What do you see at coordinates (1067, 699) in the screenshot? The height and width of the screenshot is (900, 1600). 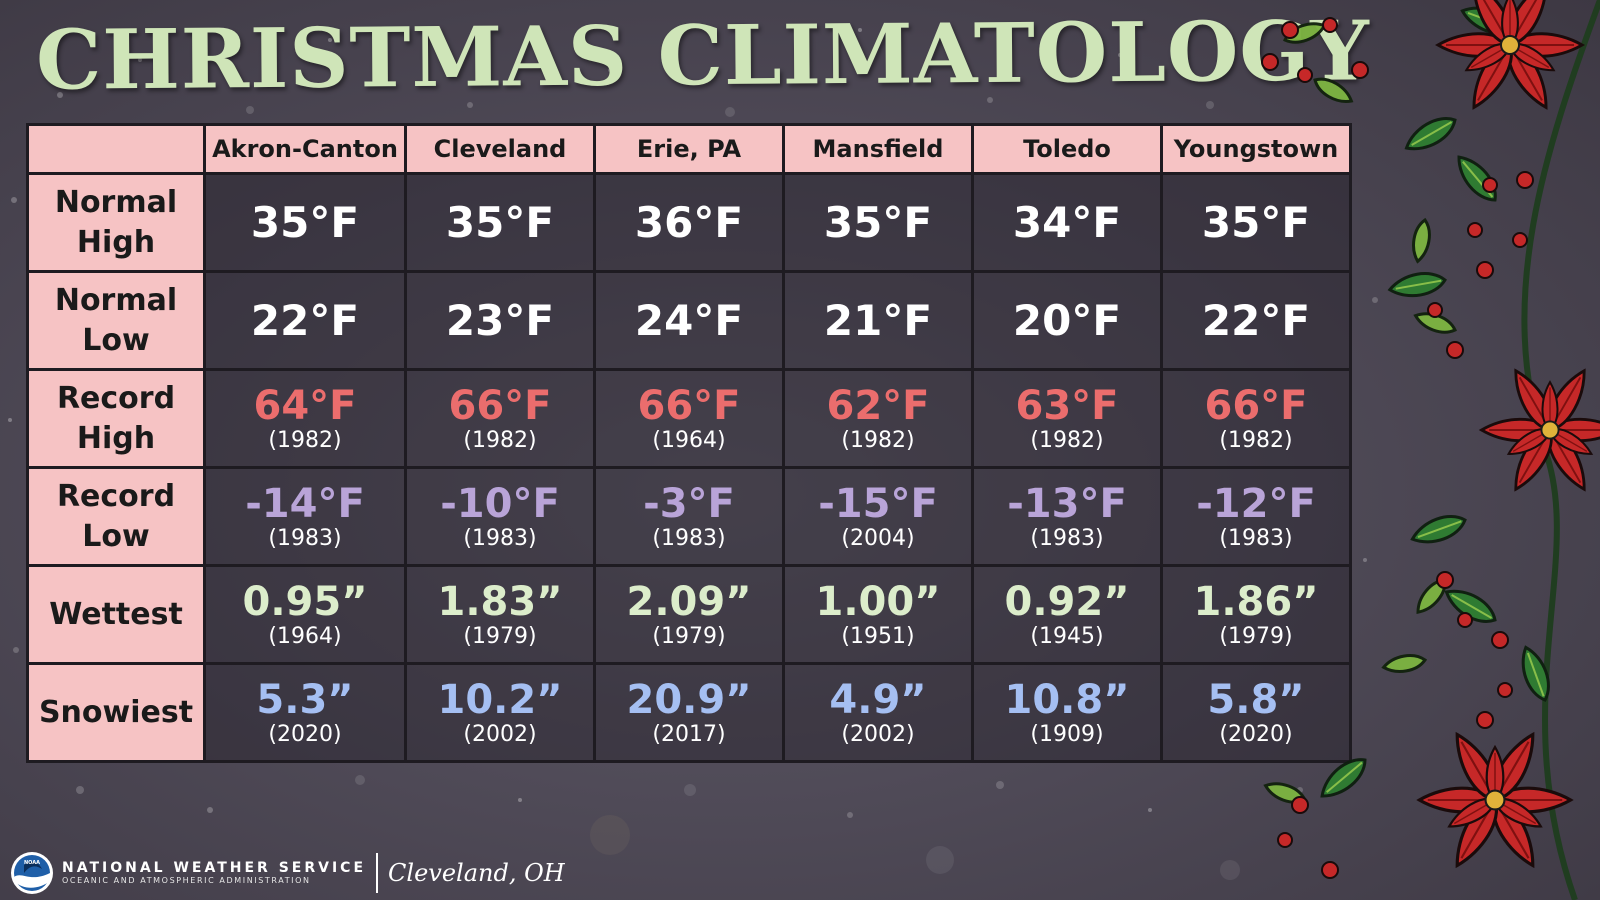 I see `cell-value: 10.8”` at bounding box center [1067, 699].